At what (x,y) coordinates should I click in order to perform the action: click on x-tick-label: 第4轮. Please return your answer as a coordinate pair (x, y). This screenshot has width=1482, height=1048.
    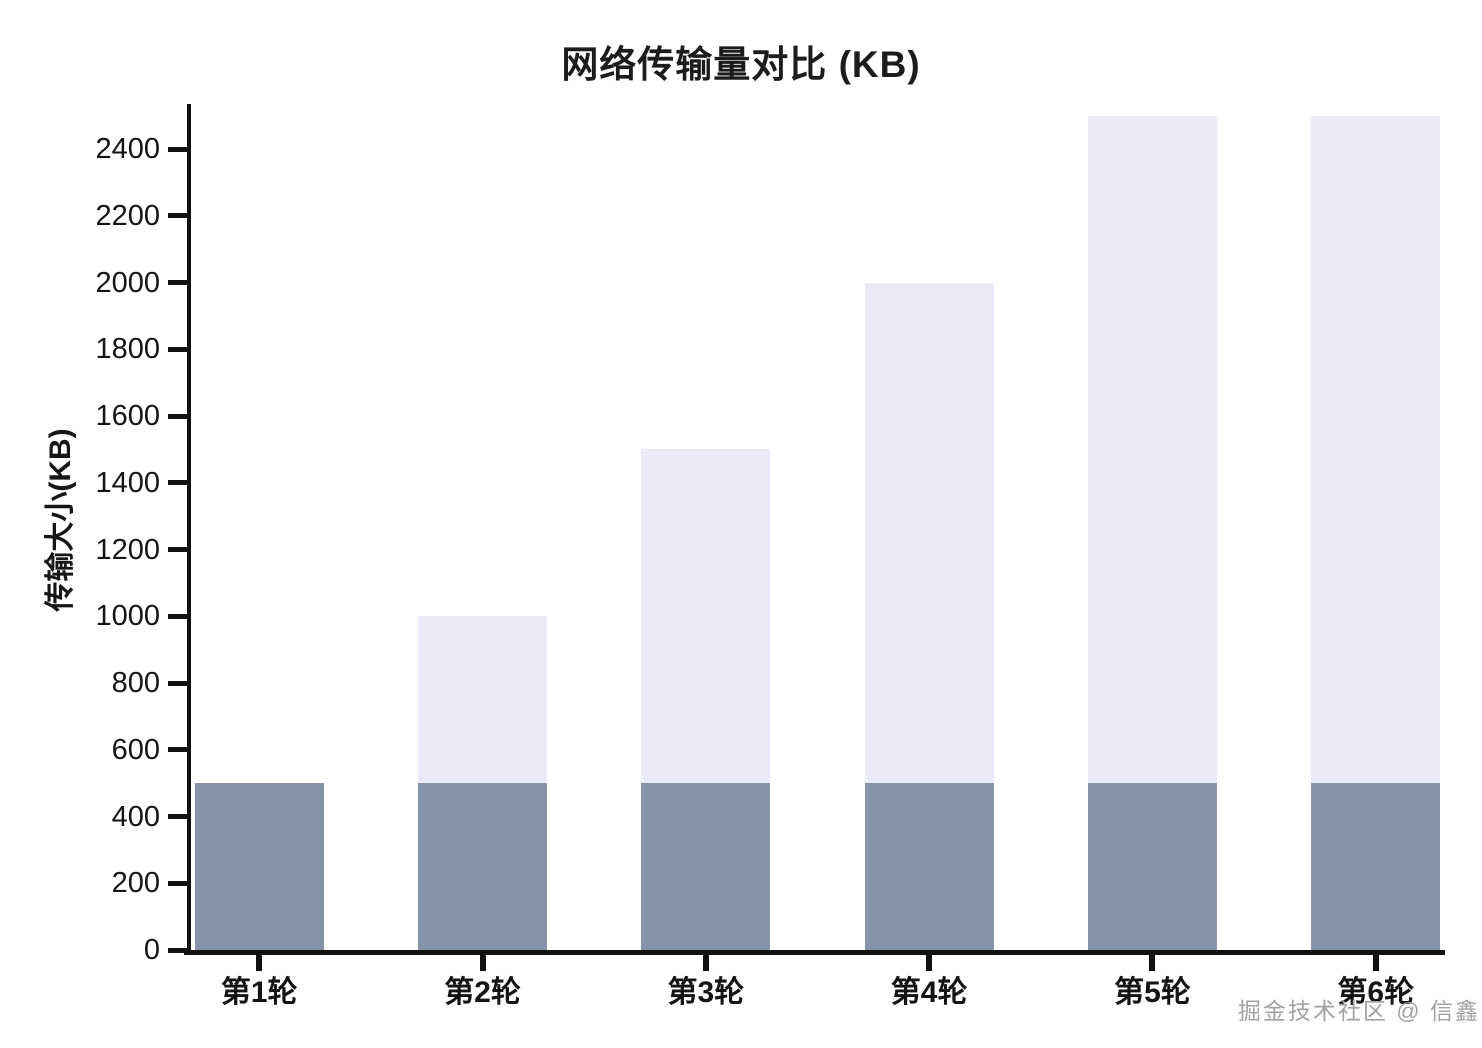
    Looking at the image, I should click on (929, 992).